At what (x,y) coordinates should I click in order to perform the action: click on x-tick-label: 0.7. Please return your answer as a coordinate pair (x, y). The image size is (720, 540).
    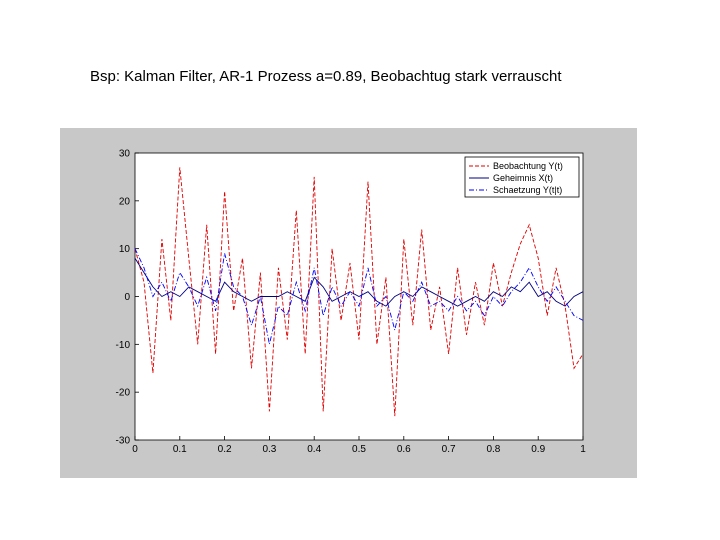
    Looking at the image, I should click on (449, 449).